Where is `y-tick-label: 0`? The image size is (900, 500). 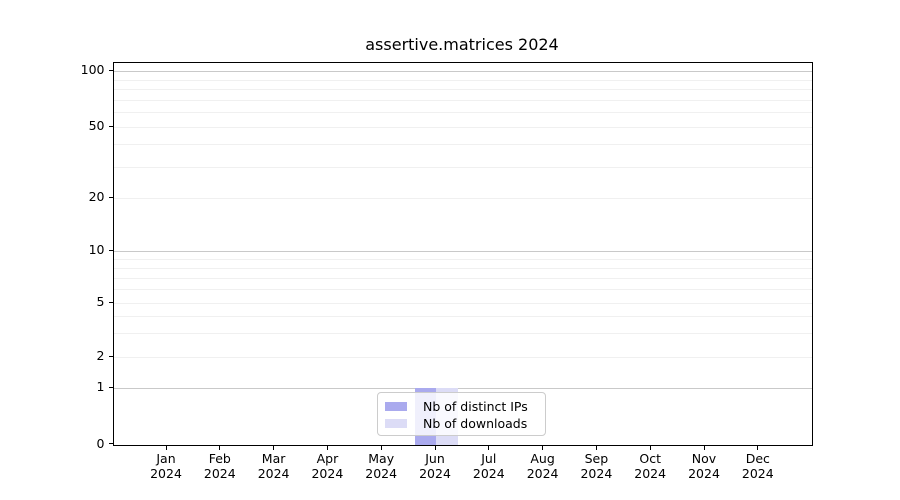 y-tick-label: 0 is located at coordinates (100, 443).